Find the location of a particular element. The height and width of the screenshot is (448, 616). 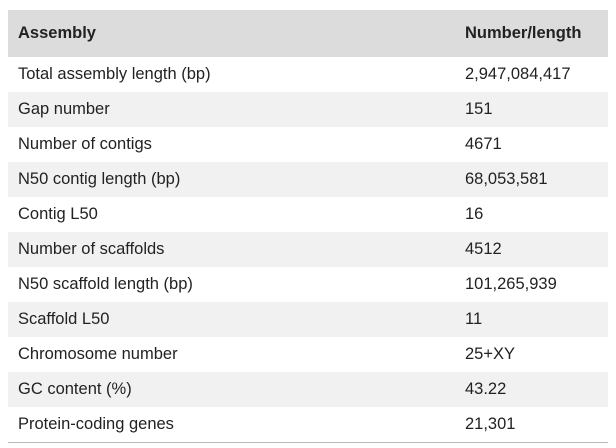

row-label: Number of contigs is located at coordinates (85, 144).